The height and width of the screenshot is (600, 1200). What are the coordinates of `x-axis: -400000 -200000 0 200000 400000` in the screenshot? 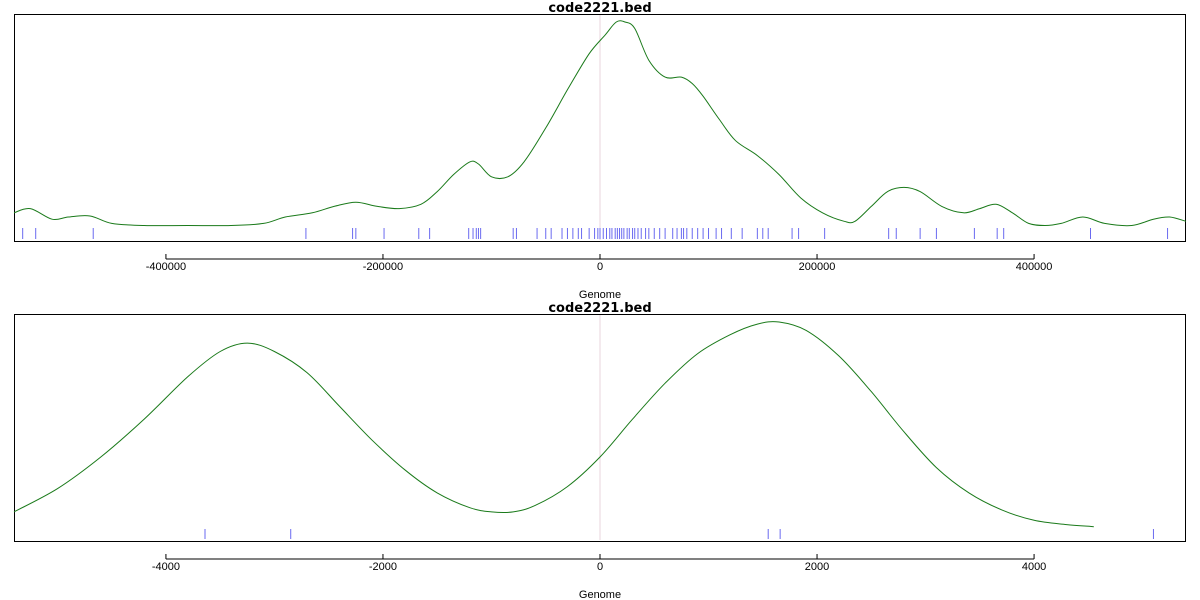 It's located at (599, 263).